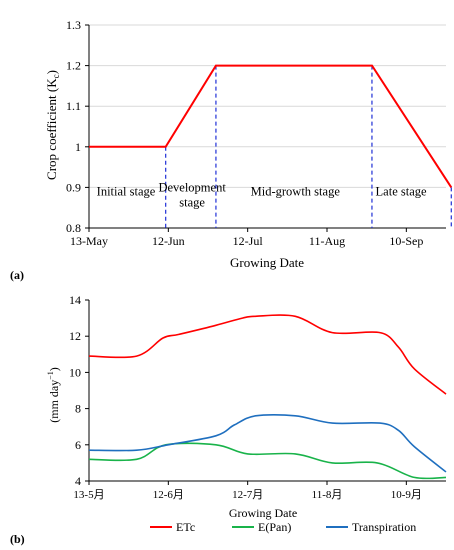  Describe the element at coordinates (168, 241) in the screenshot. I see `x-tick-label: 12-Jun` at that location.